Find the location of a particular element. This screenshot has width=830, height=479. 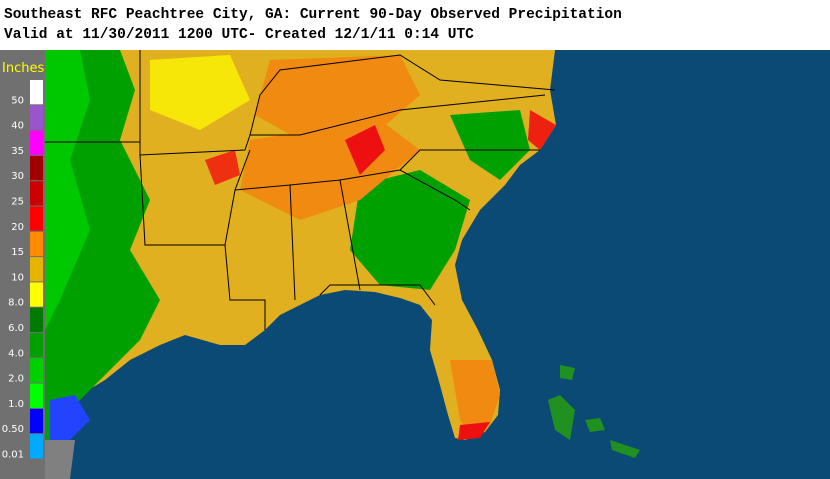

header-band is located at coordinates (415, 25).